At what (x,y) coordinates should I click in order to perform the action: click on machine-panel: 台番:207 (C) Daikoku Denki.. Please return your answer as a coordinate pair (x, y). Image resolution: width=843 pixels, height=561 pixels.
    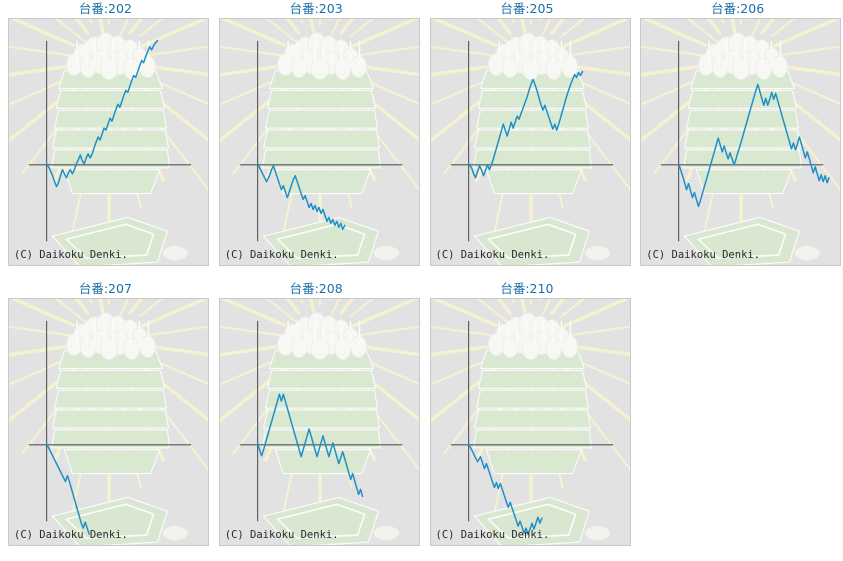
    Looking at the image, I should click on (105, 413).